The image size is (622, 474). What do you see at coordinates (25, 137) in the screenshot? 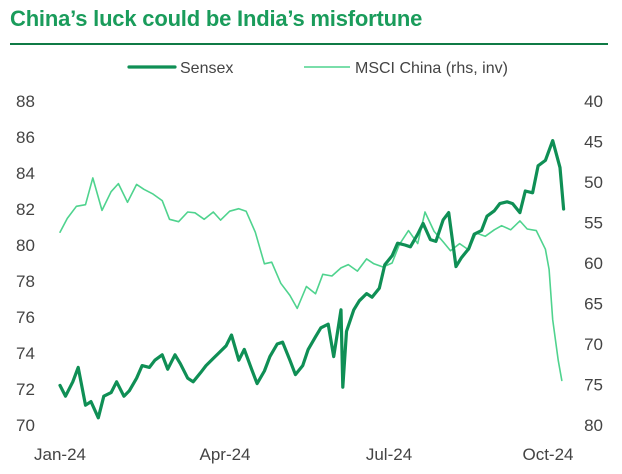
I see `left-tick-label: 86` at bounding box center [25, 137].